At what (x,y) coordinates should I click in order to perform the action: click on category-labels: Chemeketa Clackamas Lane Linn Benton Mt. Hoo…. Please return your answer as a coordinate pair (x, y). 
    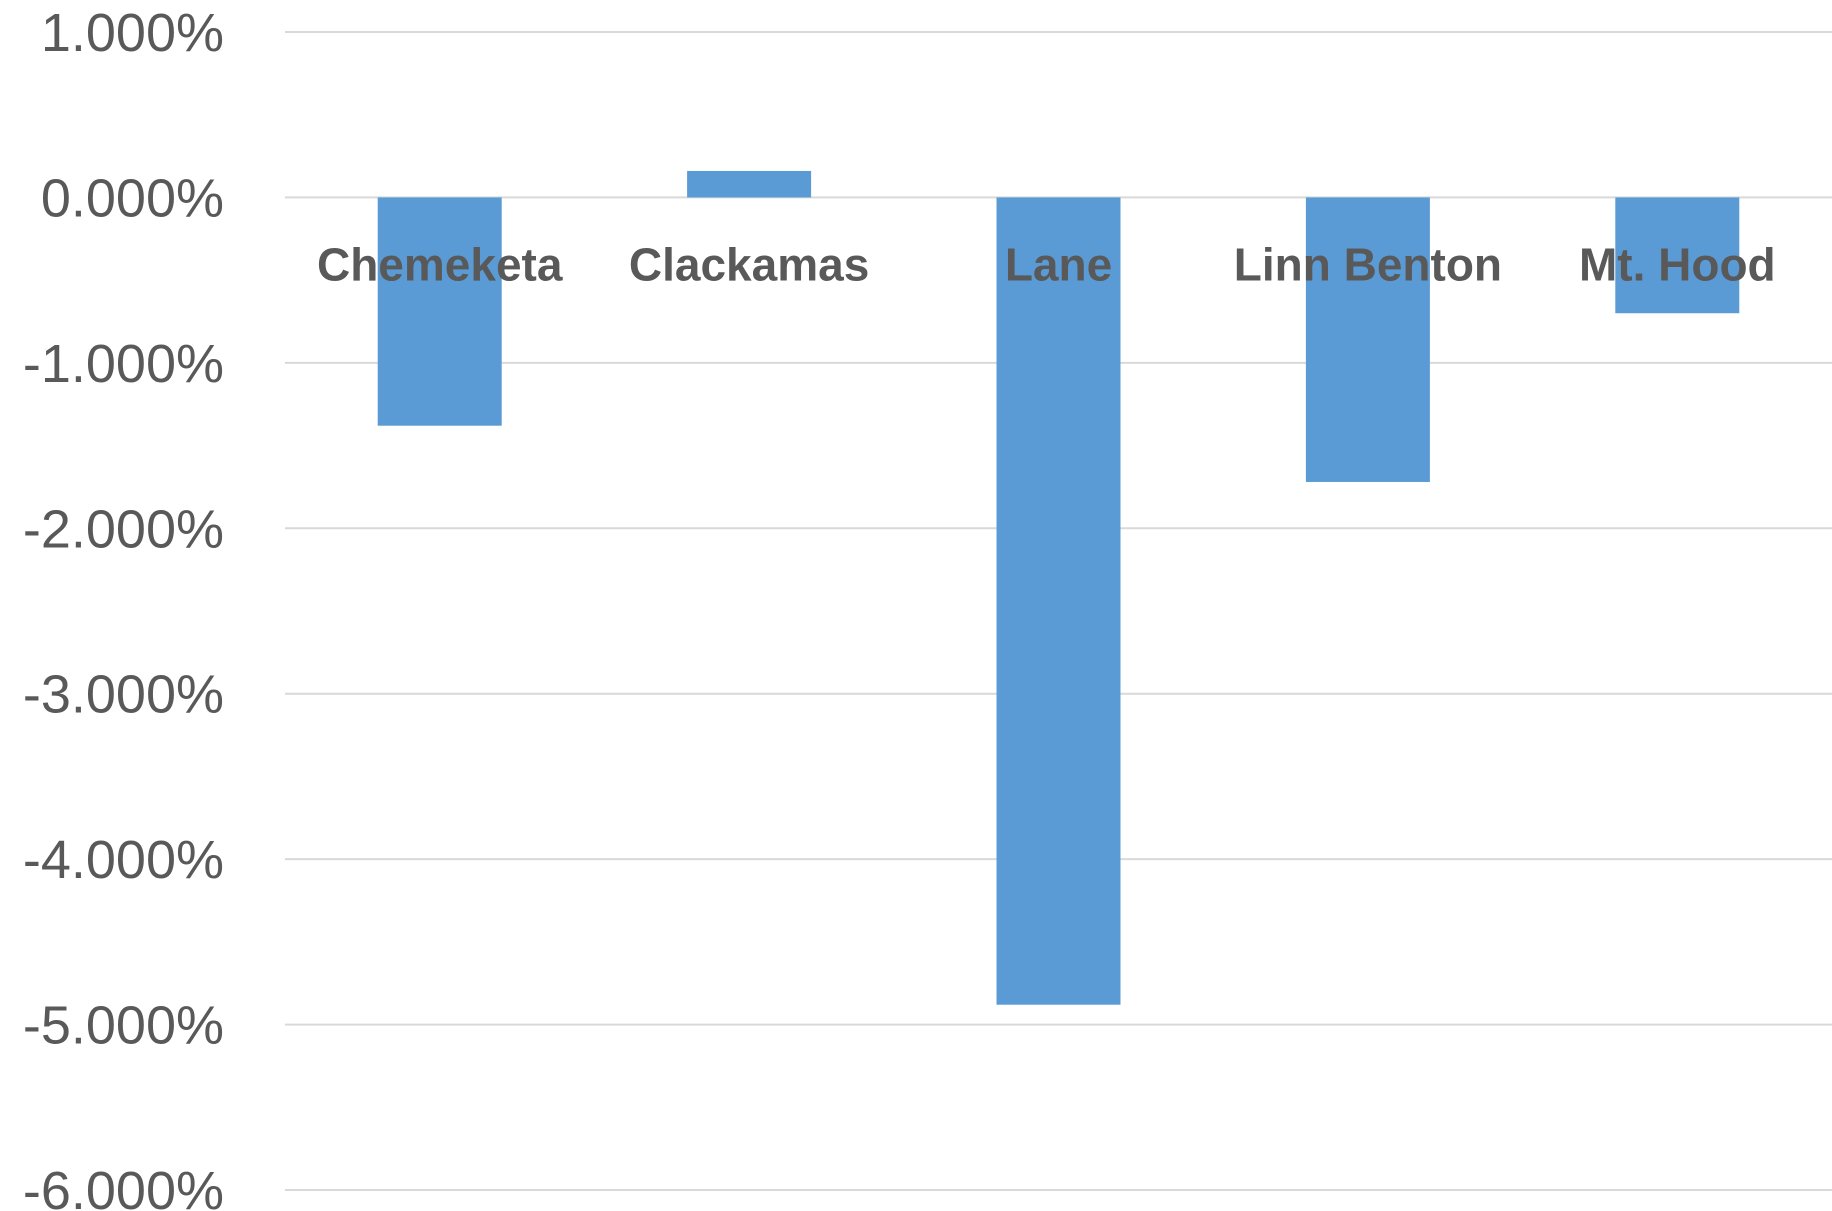
    Looking at the image, I should click on (1046, 264).